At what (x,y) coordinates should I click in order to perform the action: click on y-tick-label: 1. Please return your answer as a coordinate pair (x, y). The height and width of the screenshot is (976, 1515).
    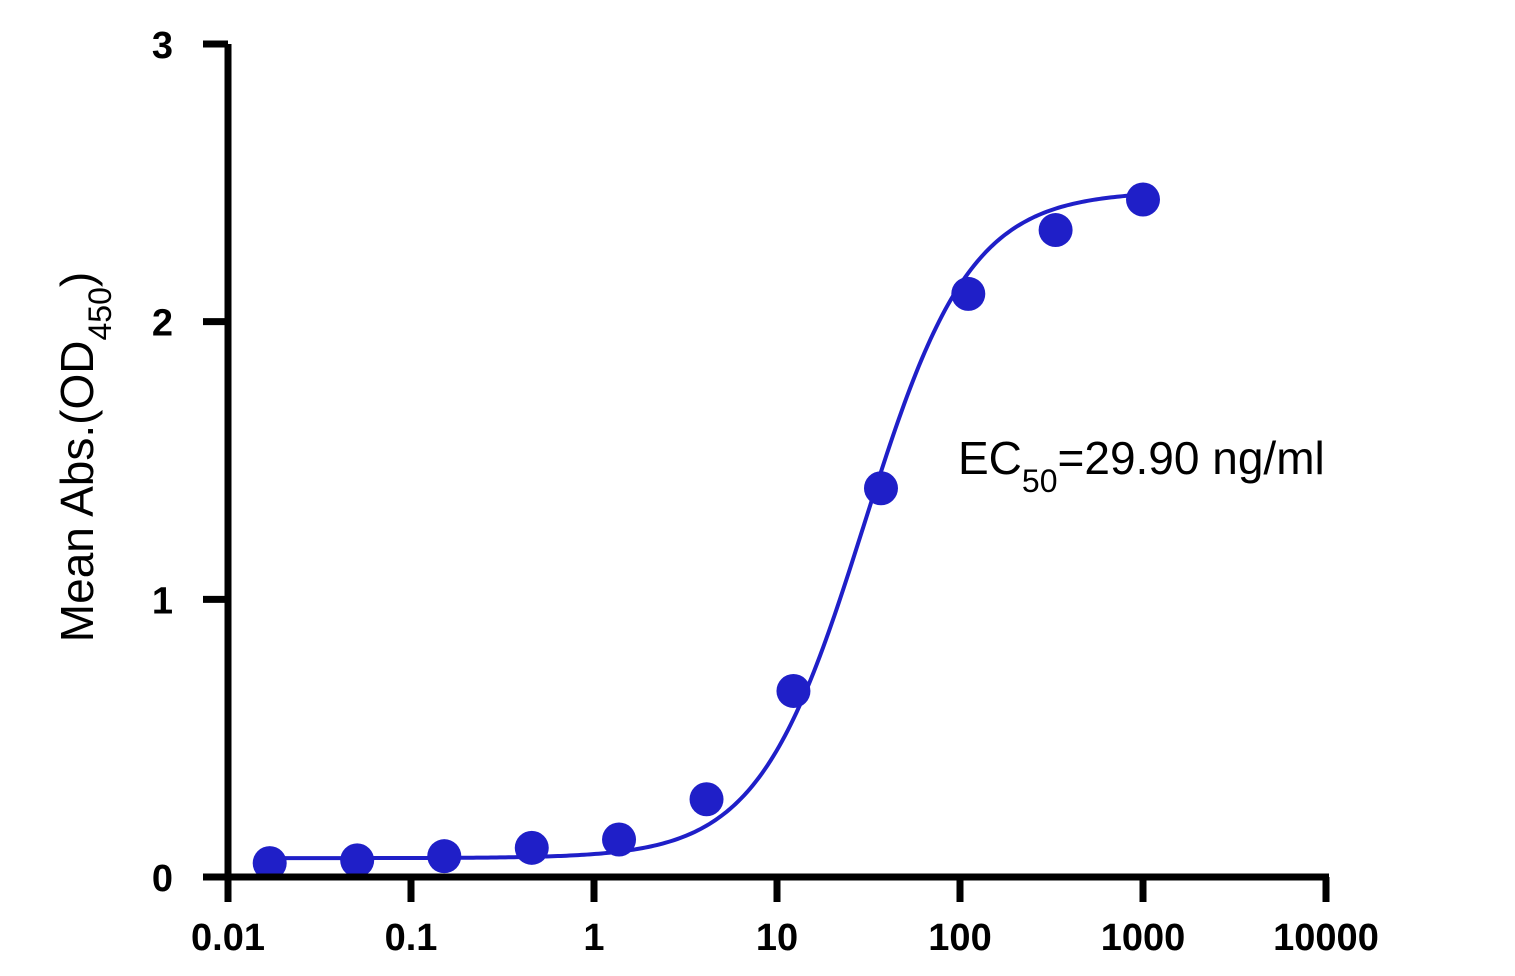
    Looking at the image, I should click on (162, 601).